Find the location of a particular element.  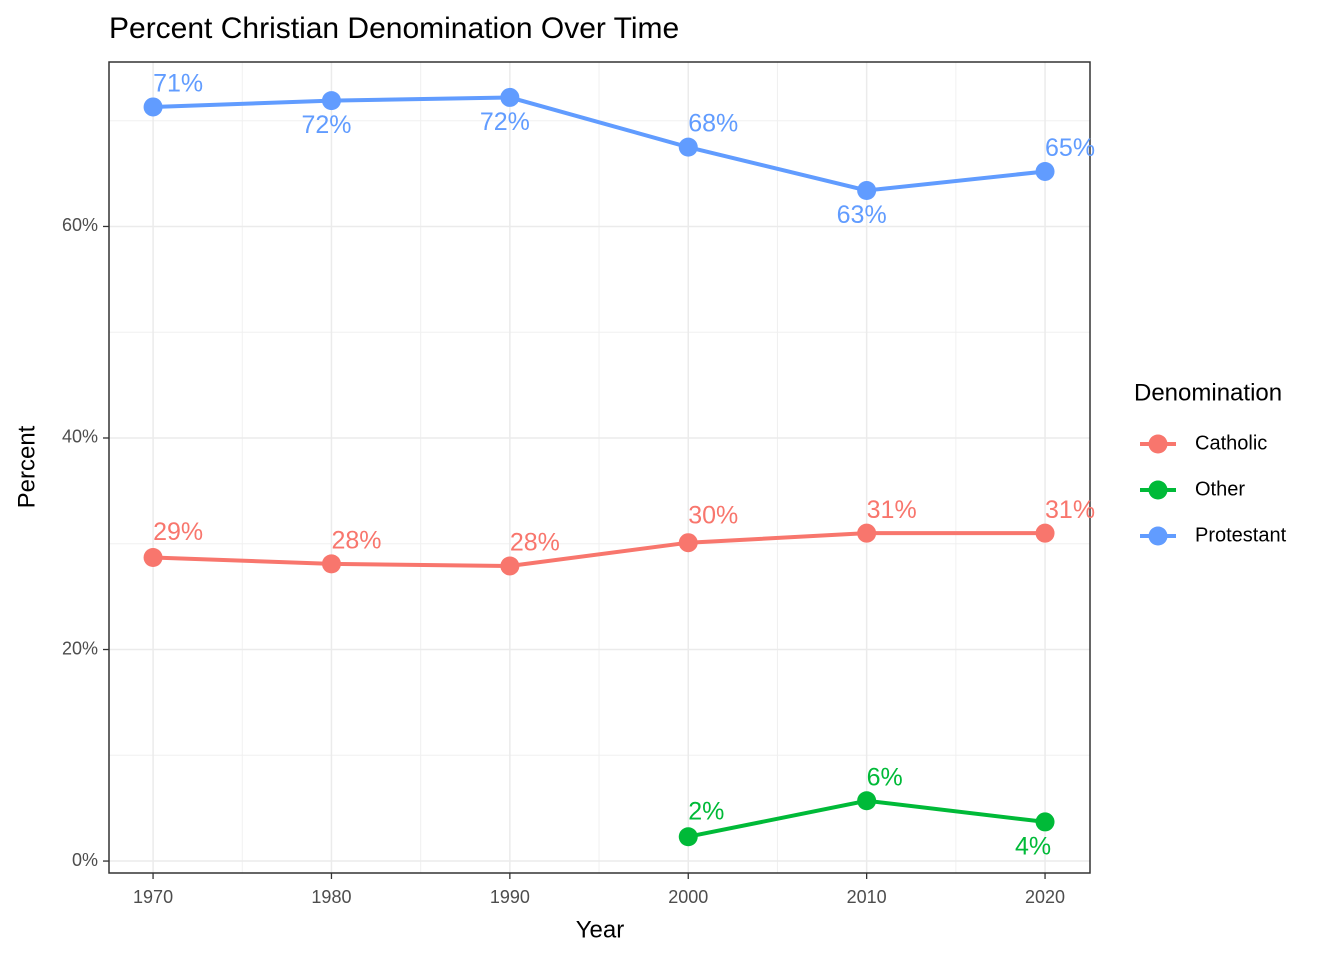

x-tick-label: 1990 is located at coordinates (510, 897).